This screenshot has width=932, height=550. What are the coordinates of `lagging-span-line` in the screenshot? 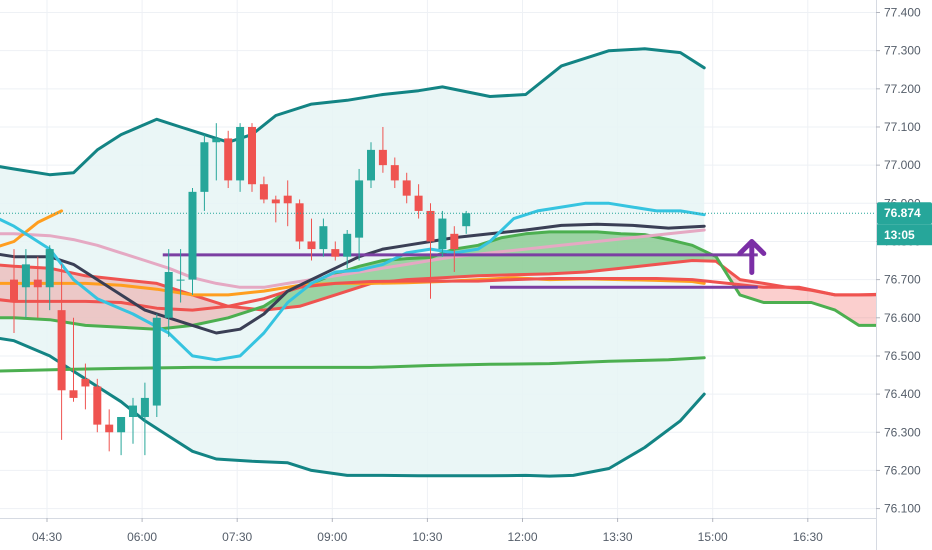 It's located at (353, 364).